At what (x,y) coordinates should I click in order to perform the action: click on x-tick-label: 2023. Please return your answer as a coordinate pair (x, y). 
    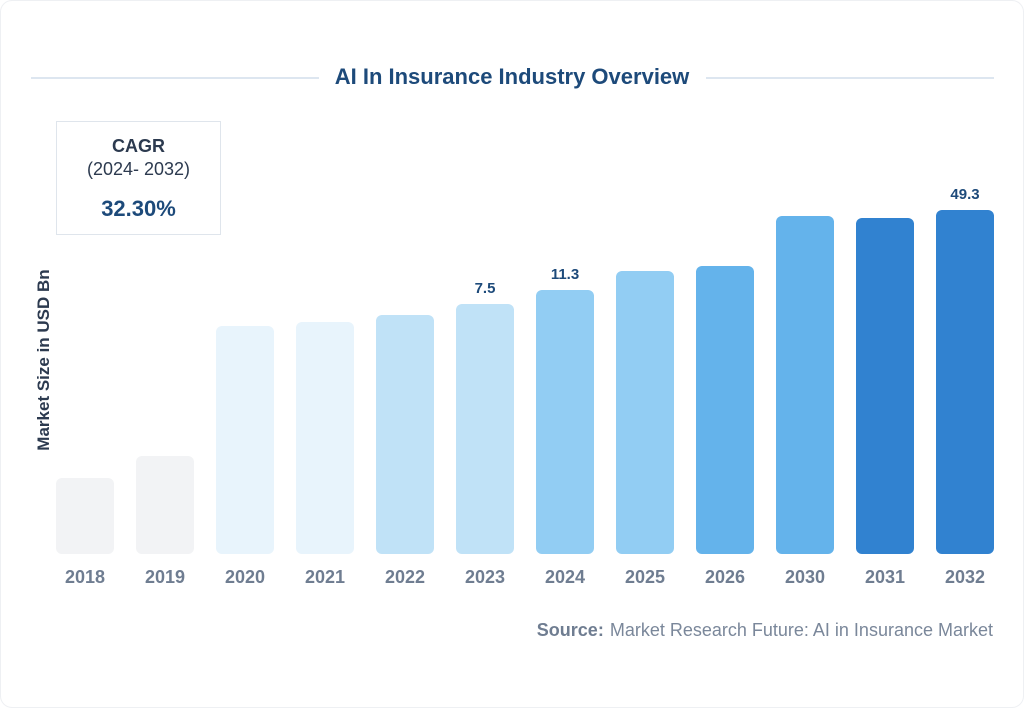
    Looking at the image, I should click on (485, 577).